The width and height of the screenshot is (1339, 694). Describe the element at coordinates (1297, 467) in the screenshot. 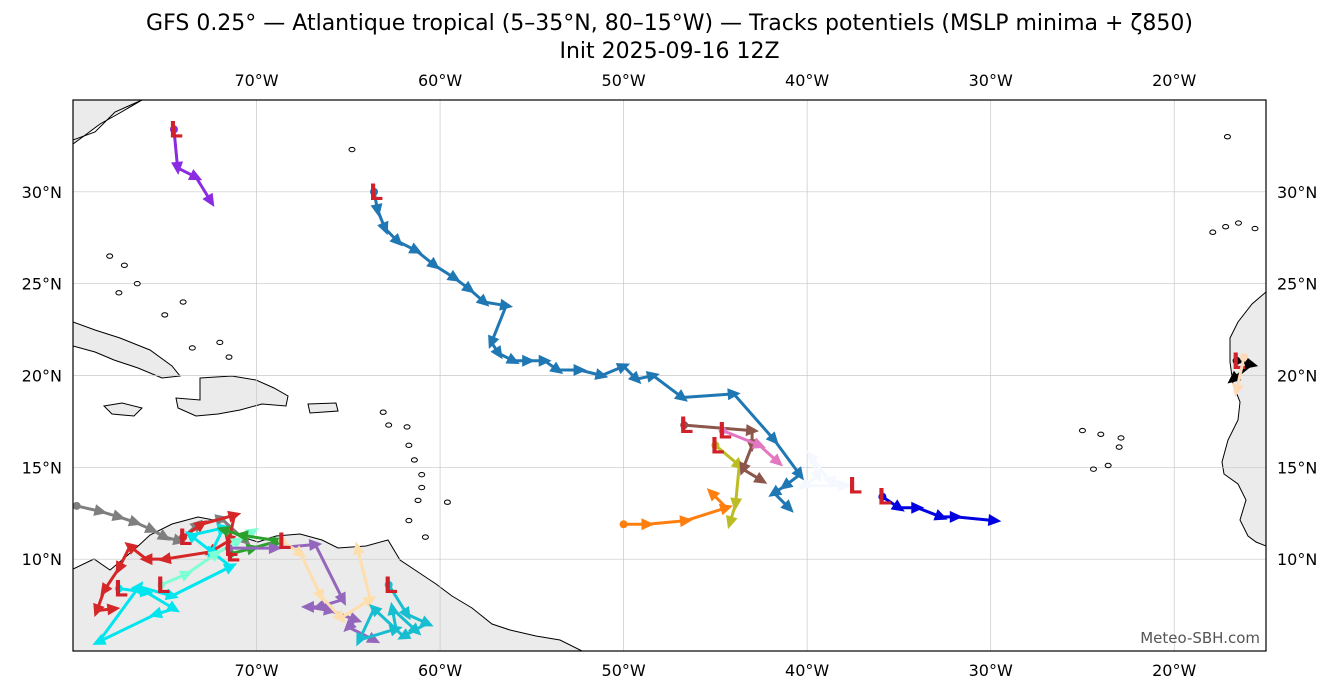

I see `y-tick-label-right: 15°N` at that location.